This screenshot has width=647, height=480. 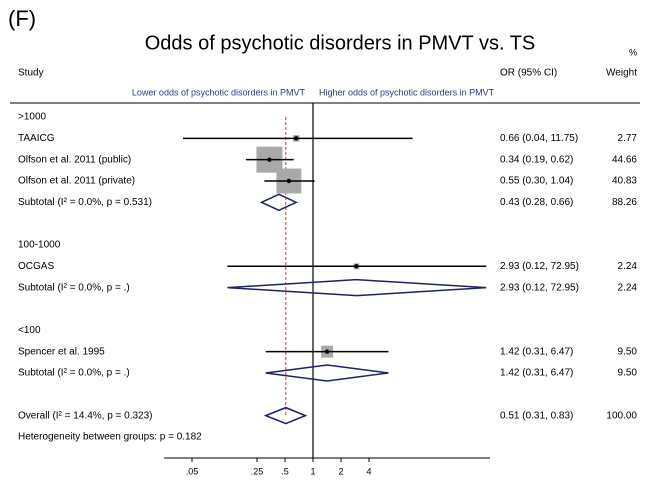 What do you see at coordinates (257, 471) in the screenshot?
I see `x-tick-label: .25` at bounding box center [257, 471].